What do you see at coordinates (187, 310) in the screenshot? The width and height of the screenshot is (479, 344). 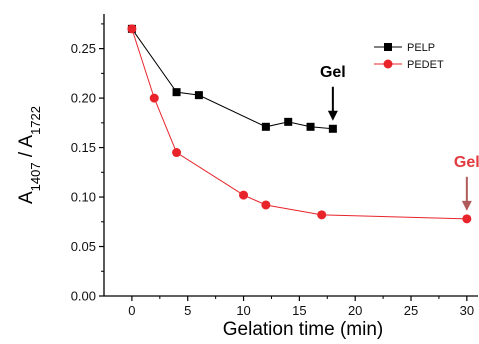 I see `x-tick-label: 5` at bounding box center [187, 310].